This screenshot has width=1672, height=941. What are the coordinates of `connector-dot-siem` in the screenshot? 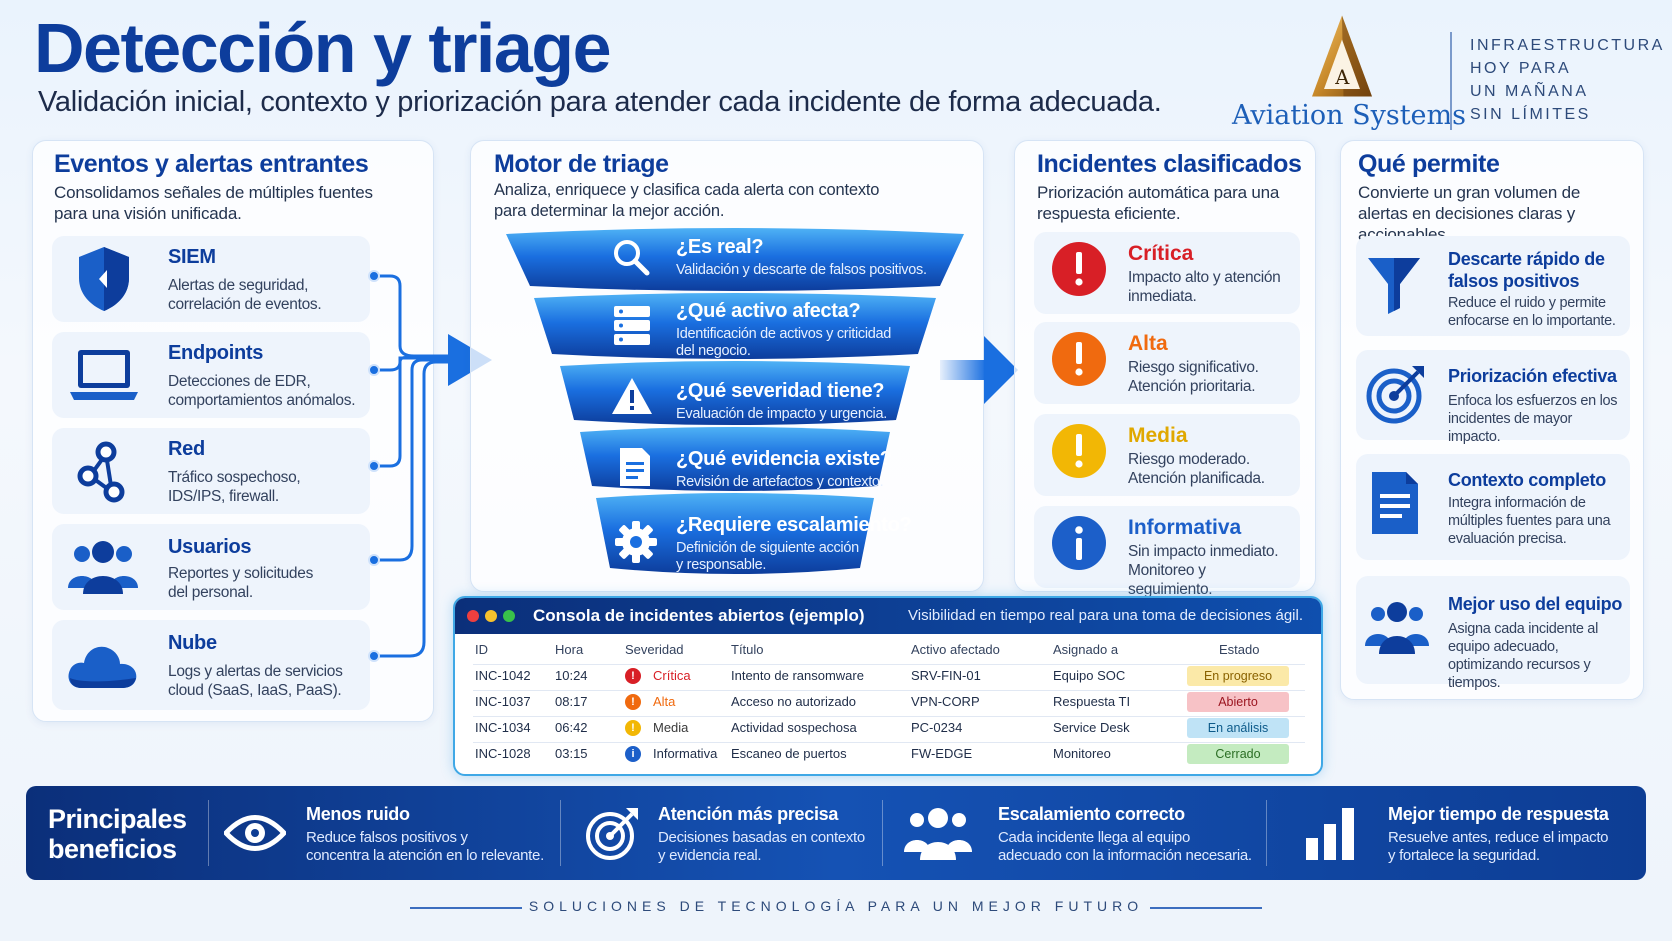 It's located at (374, 276).